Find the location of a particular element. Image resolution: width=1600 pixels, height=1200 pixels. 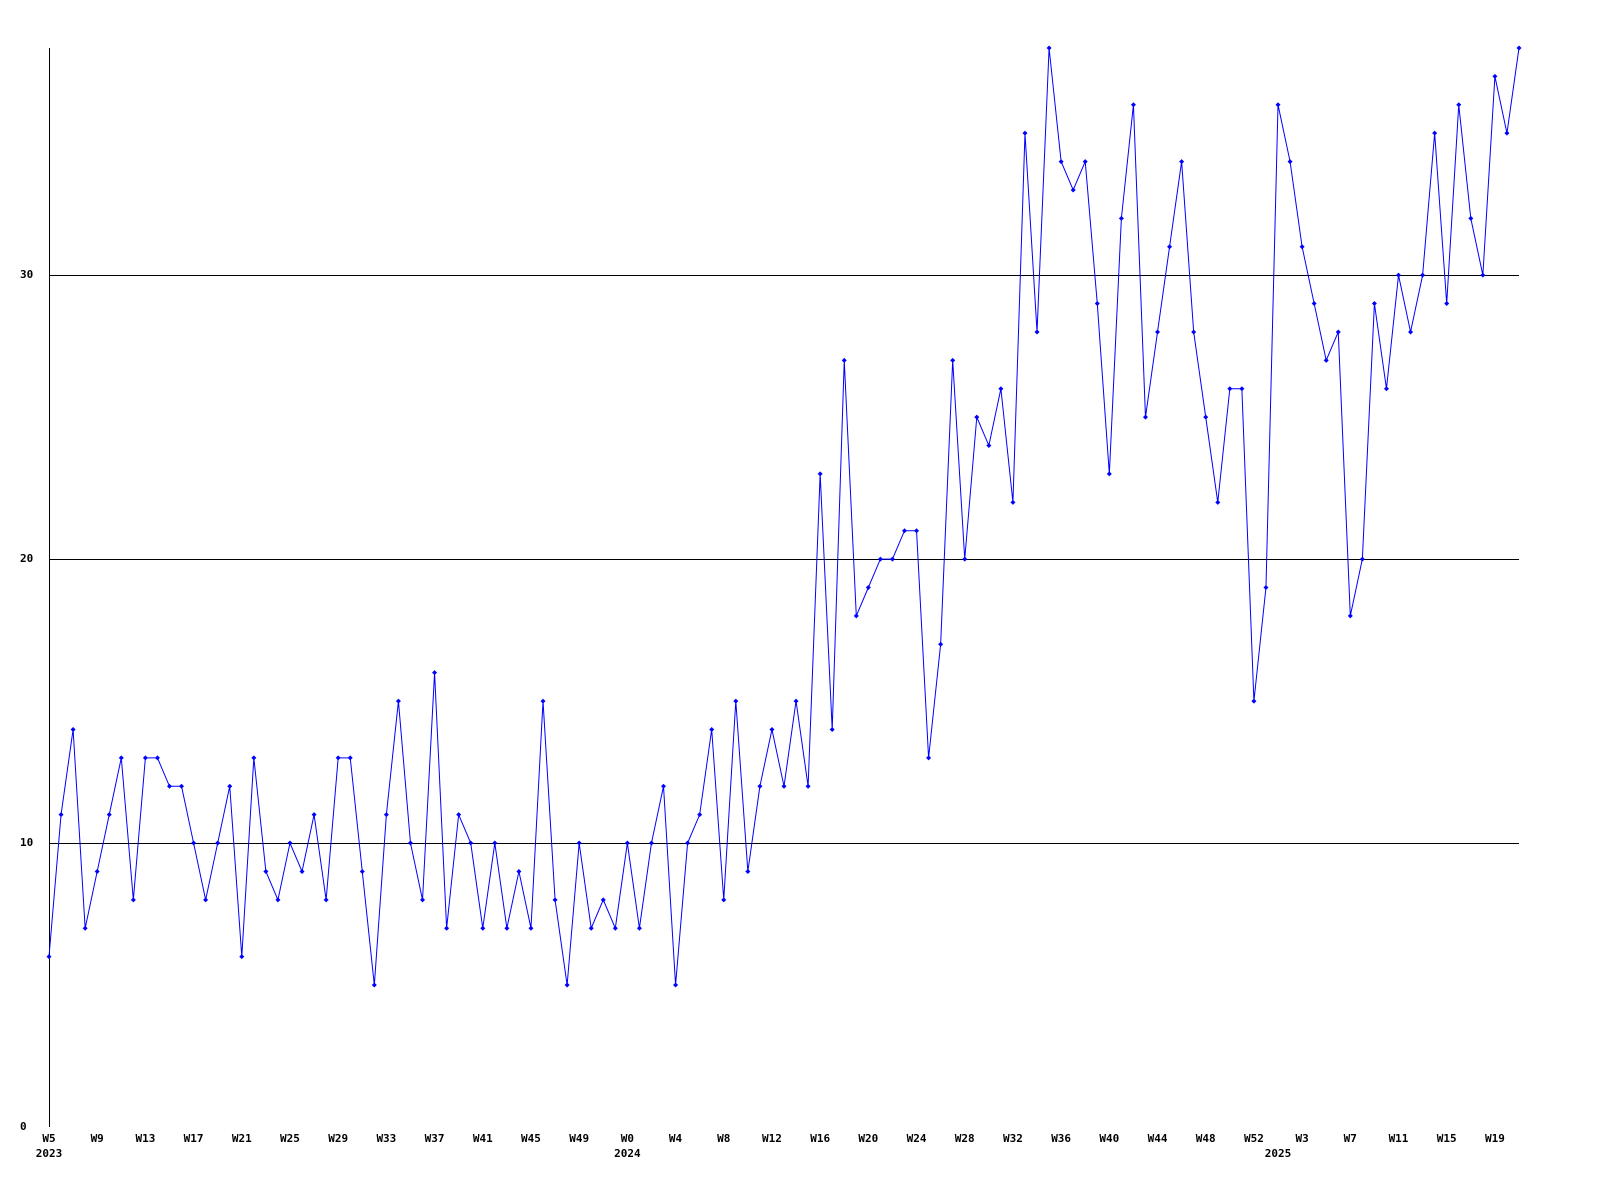

x-tick-label: W19 is located at coordinates (1495, 1138).